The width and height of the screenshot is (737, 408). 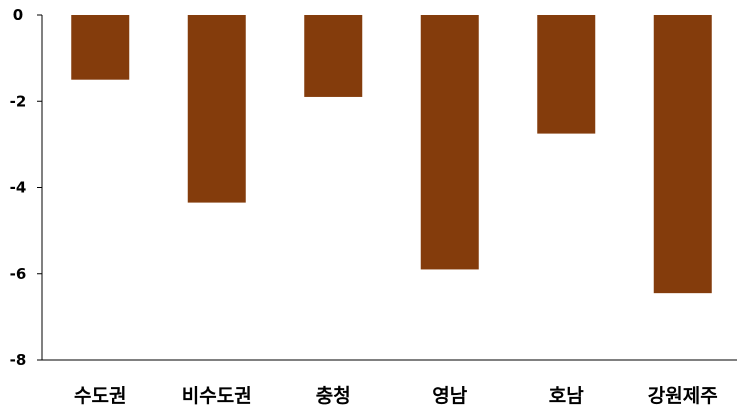 What do you see at coordinates (18, 101) in the screenshot?
I see `y-tick-label: -2` at bounding box center [18, 101].